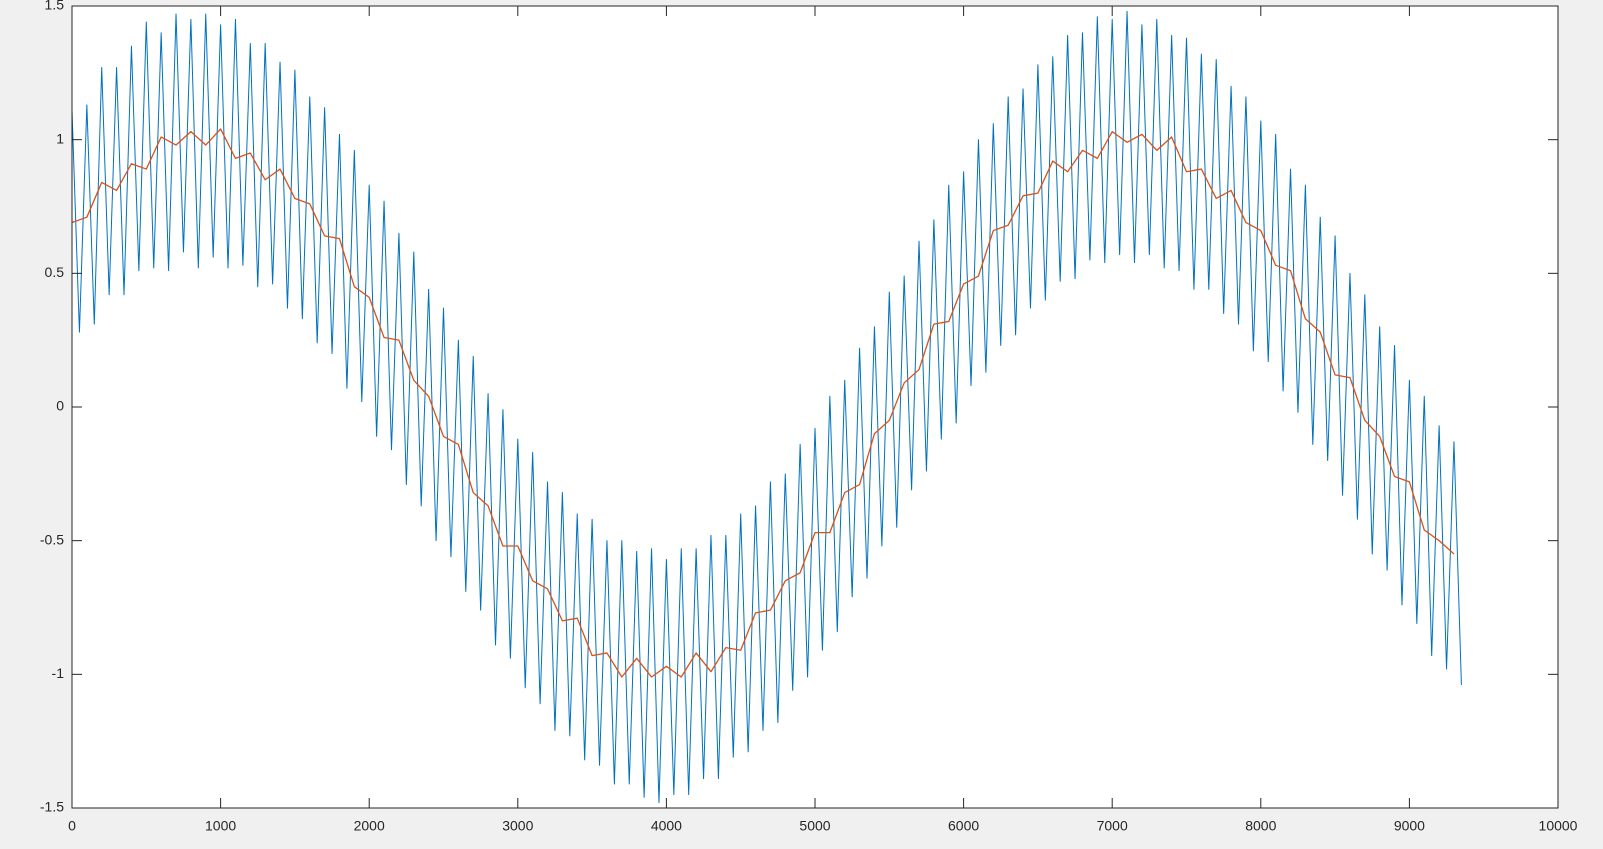 The height and width of the screenshot is (849, 1603). What do you see at coordinates (55, 272) in the screenshot?
I see `y-tick-label: 0.5` at bounding box center [55, 272].